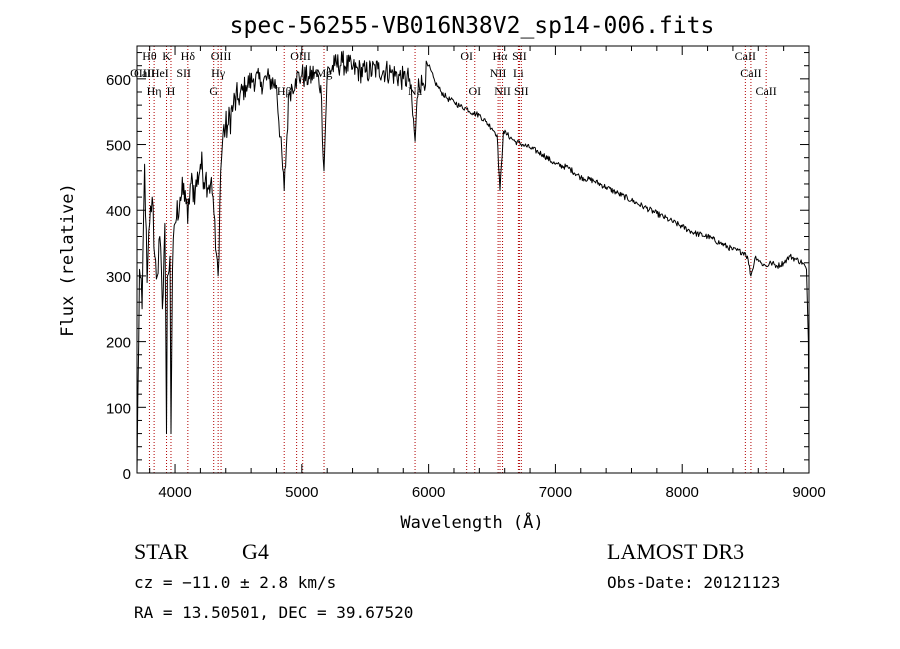 The image size is (900, 649). I want to click on line-label: Hη, so click(154, 91).